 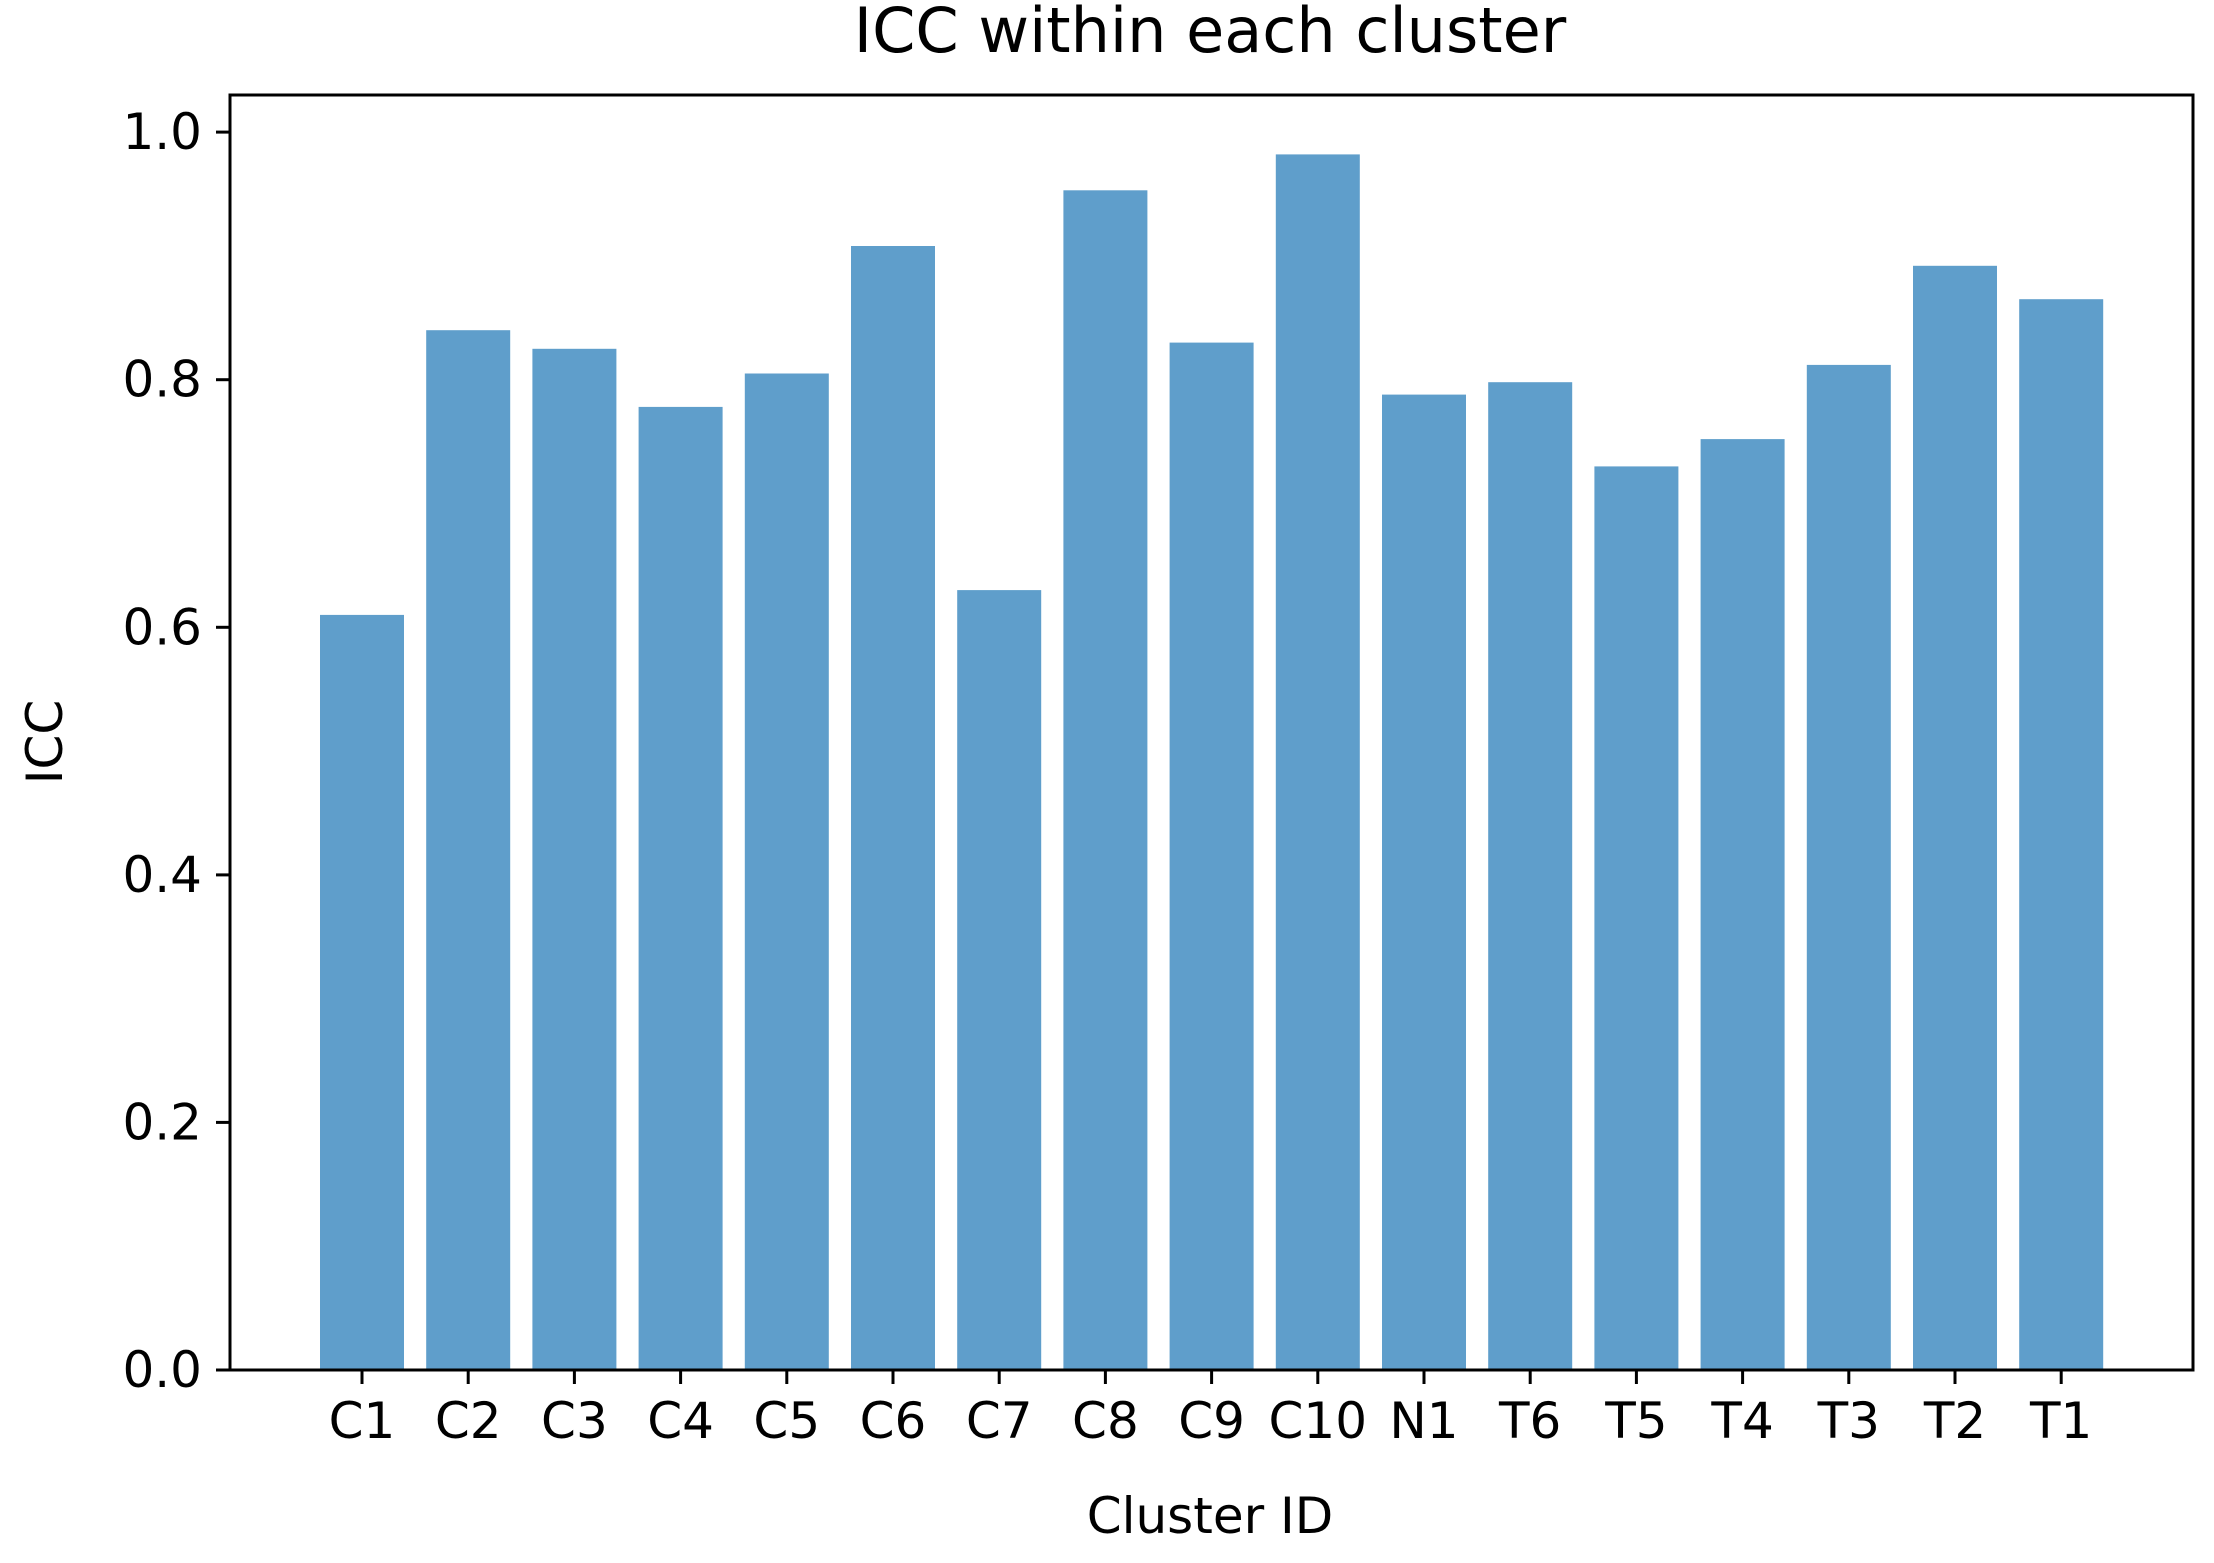 I want to click on y-tick-label: 1.0, so click(x=162, y=132).